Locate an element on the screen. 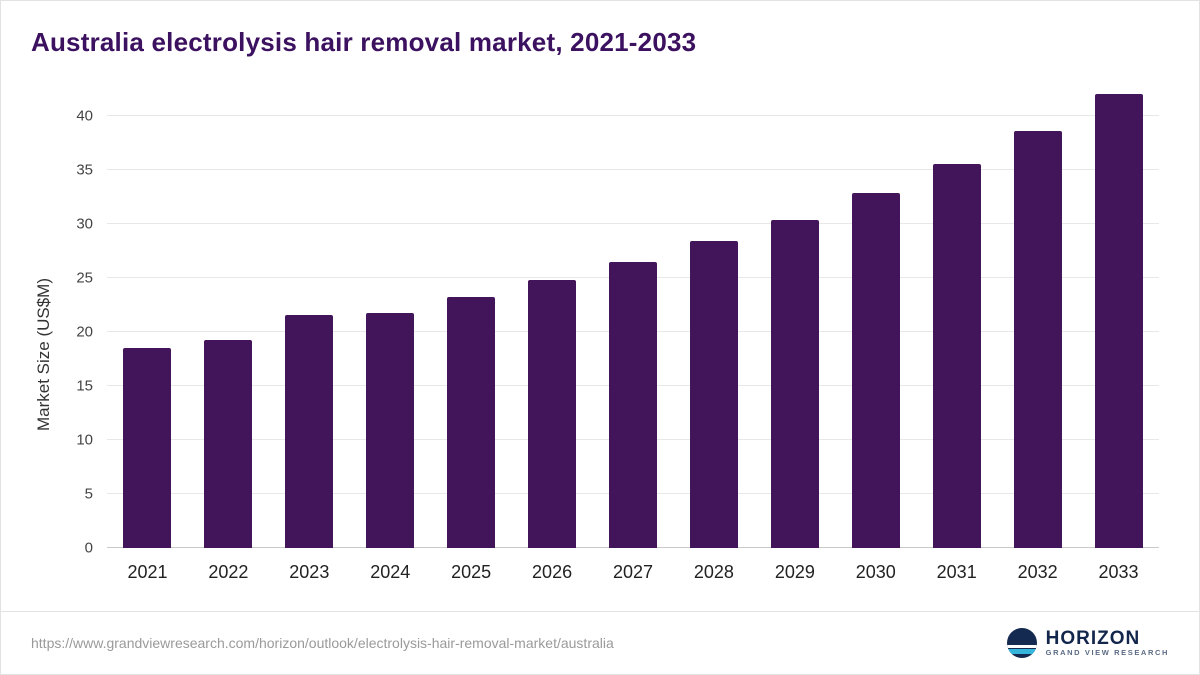  bar-slot-2033 is located at coordinates (1118, 321).